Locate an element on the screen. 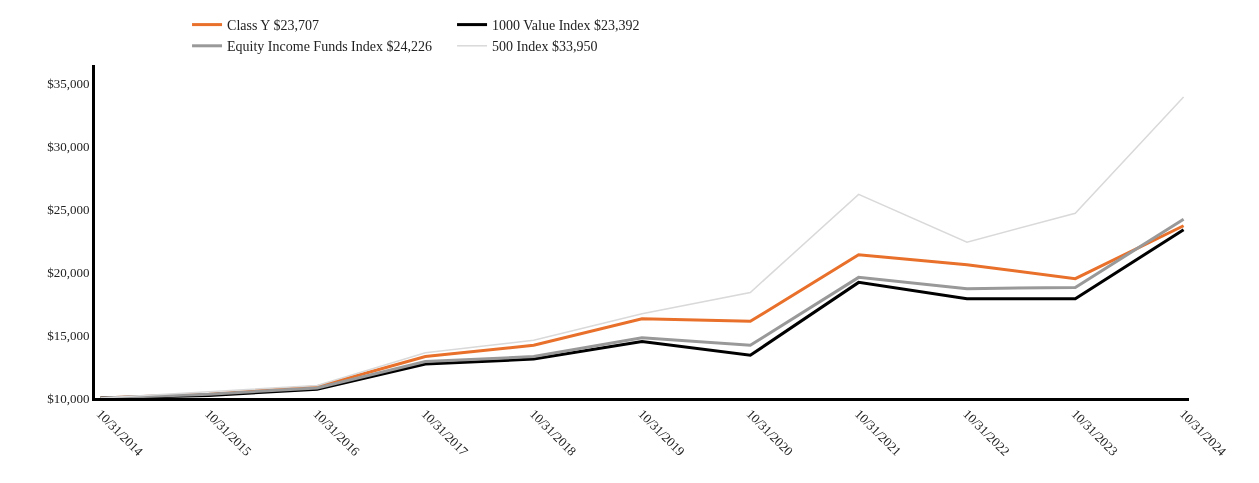 The width and height of the screenshot is (1259, 483). legend-label: 500 Index $33,950 is located at coordinates (545, 47).